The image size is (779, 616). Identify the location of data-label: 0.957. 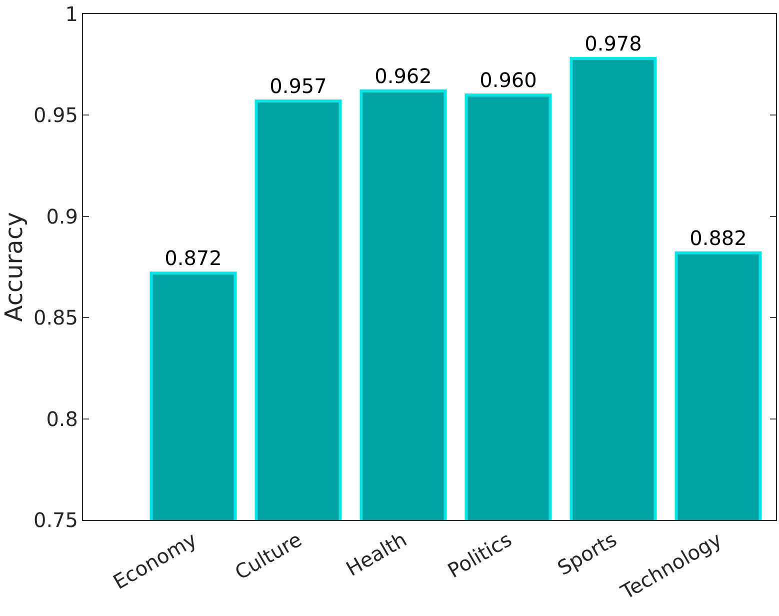
(298, 86).